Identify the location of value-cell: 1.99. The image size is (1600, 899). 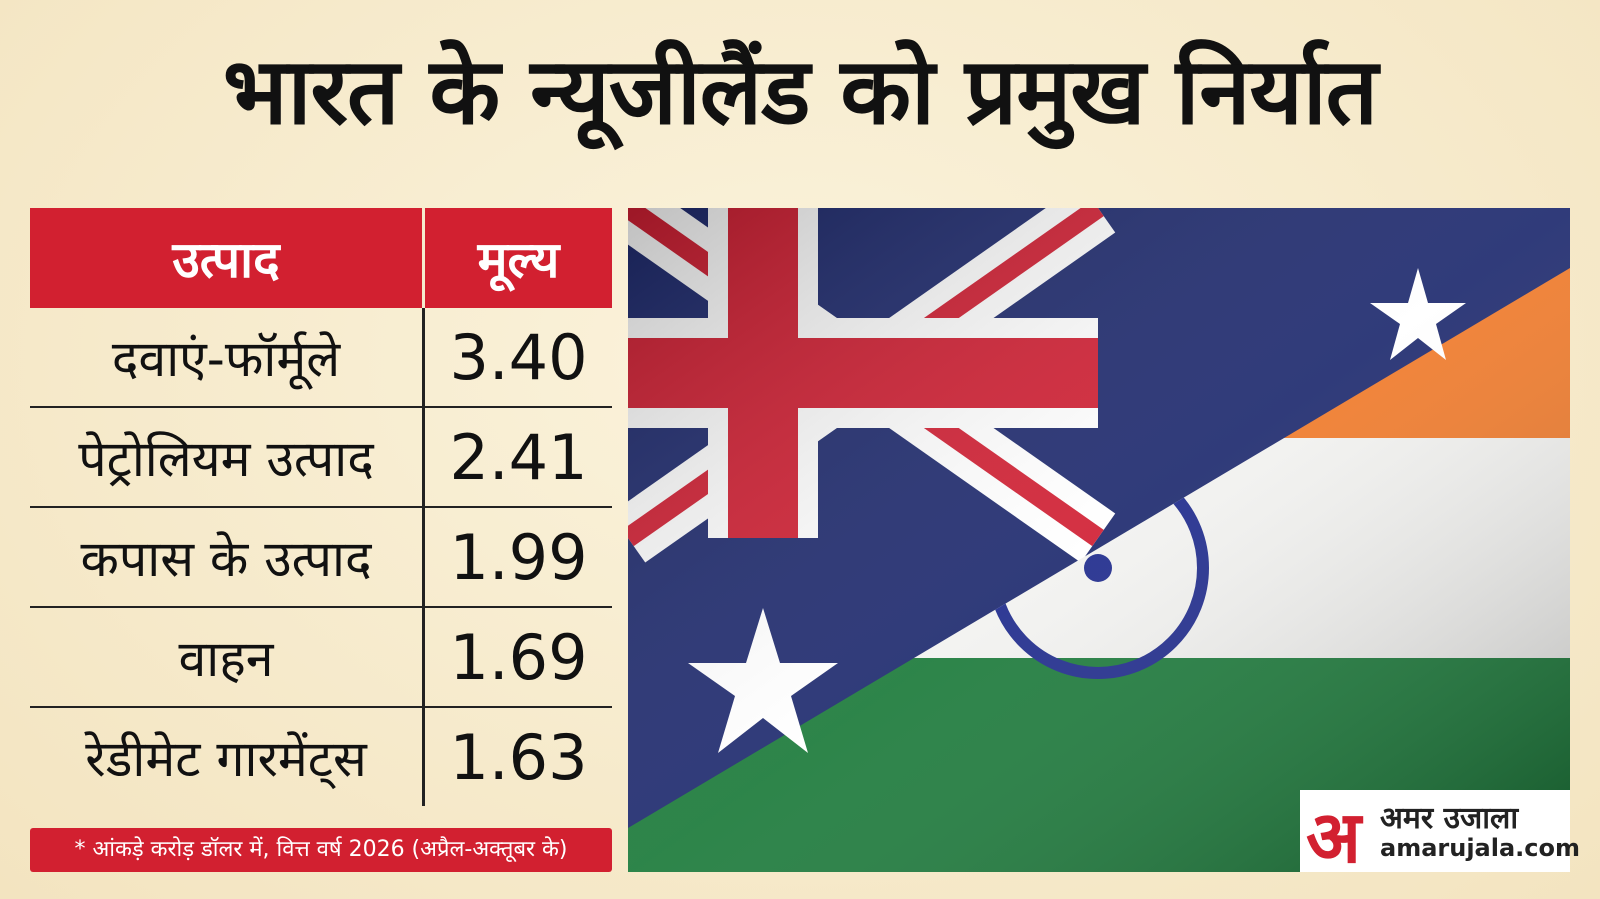
(517, 557).